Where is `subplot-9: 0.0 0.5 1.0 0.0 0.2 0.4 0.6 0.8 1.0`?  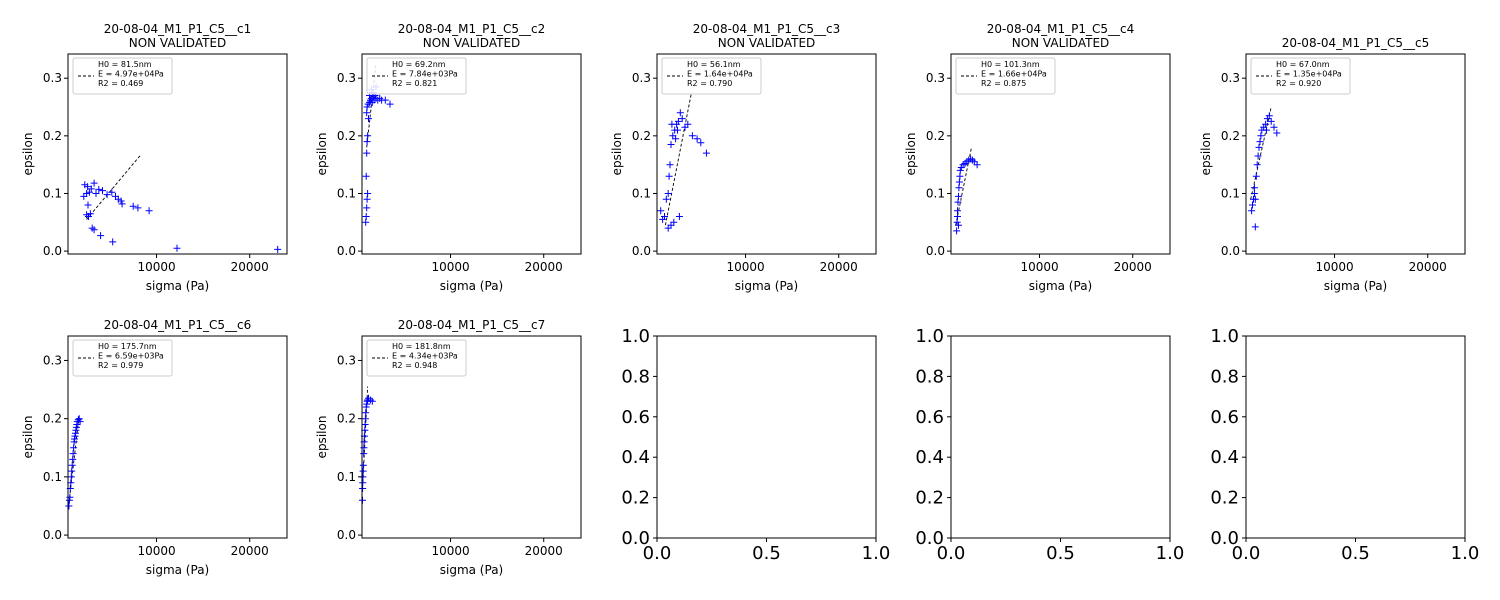 subplot-9: 0.0 0.5 1.0 0.0 0.2 0.4 0.6 0.8 1.0 is located at coordinates (1049, 445).